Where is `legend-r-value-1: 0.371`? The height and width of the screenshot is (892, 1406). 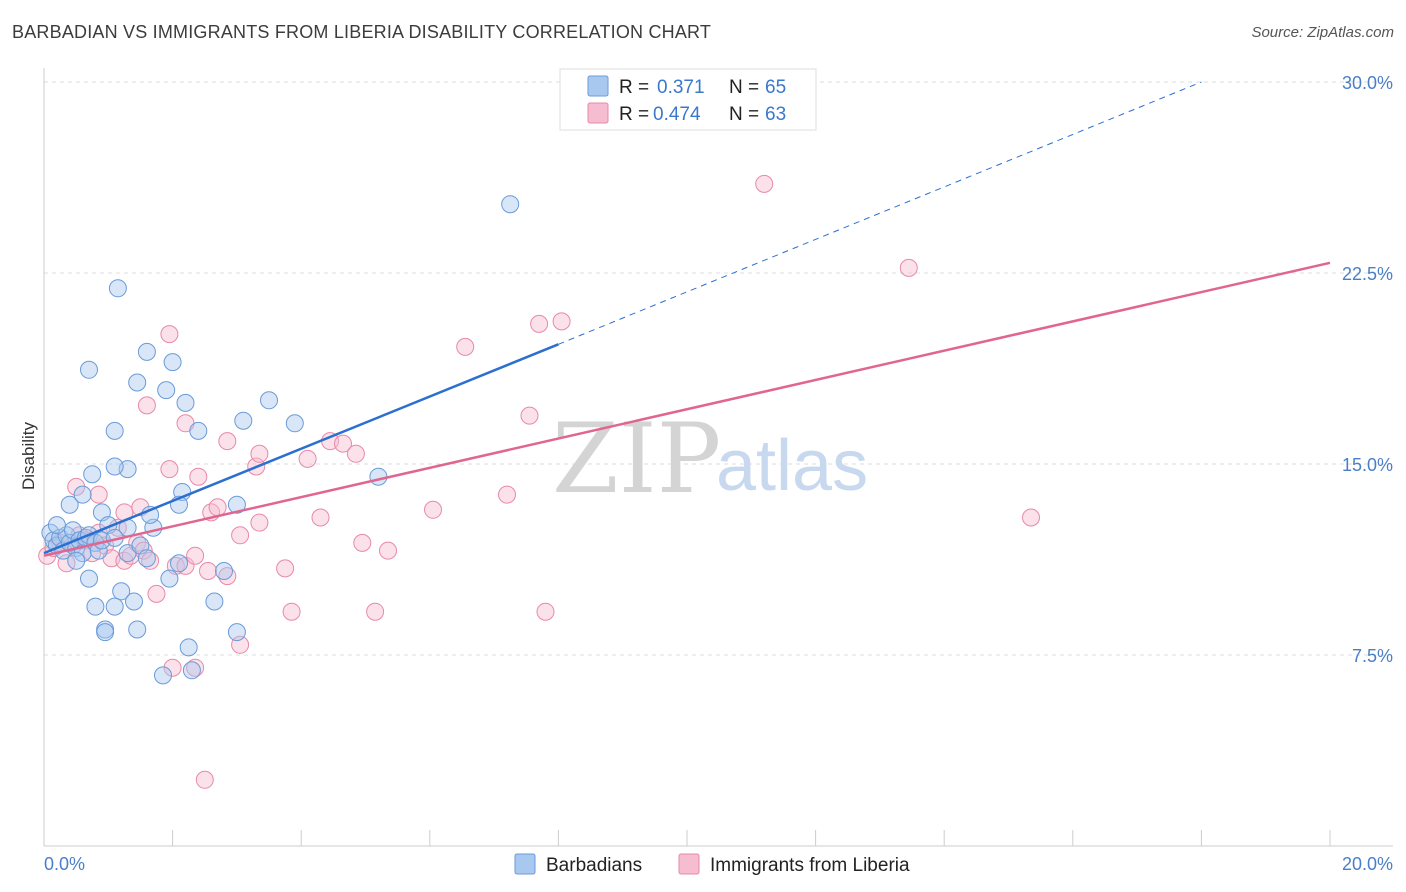
legend-r-value-1: 0.371 is located at coordinates (681, 87).